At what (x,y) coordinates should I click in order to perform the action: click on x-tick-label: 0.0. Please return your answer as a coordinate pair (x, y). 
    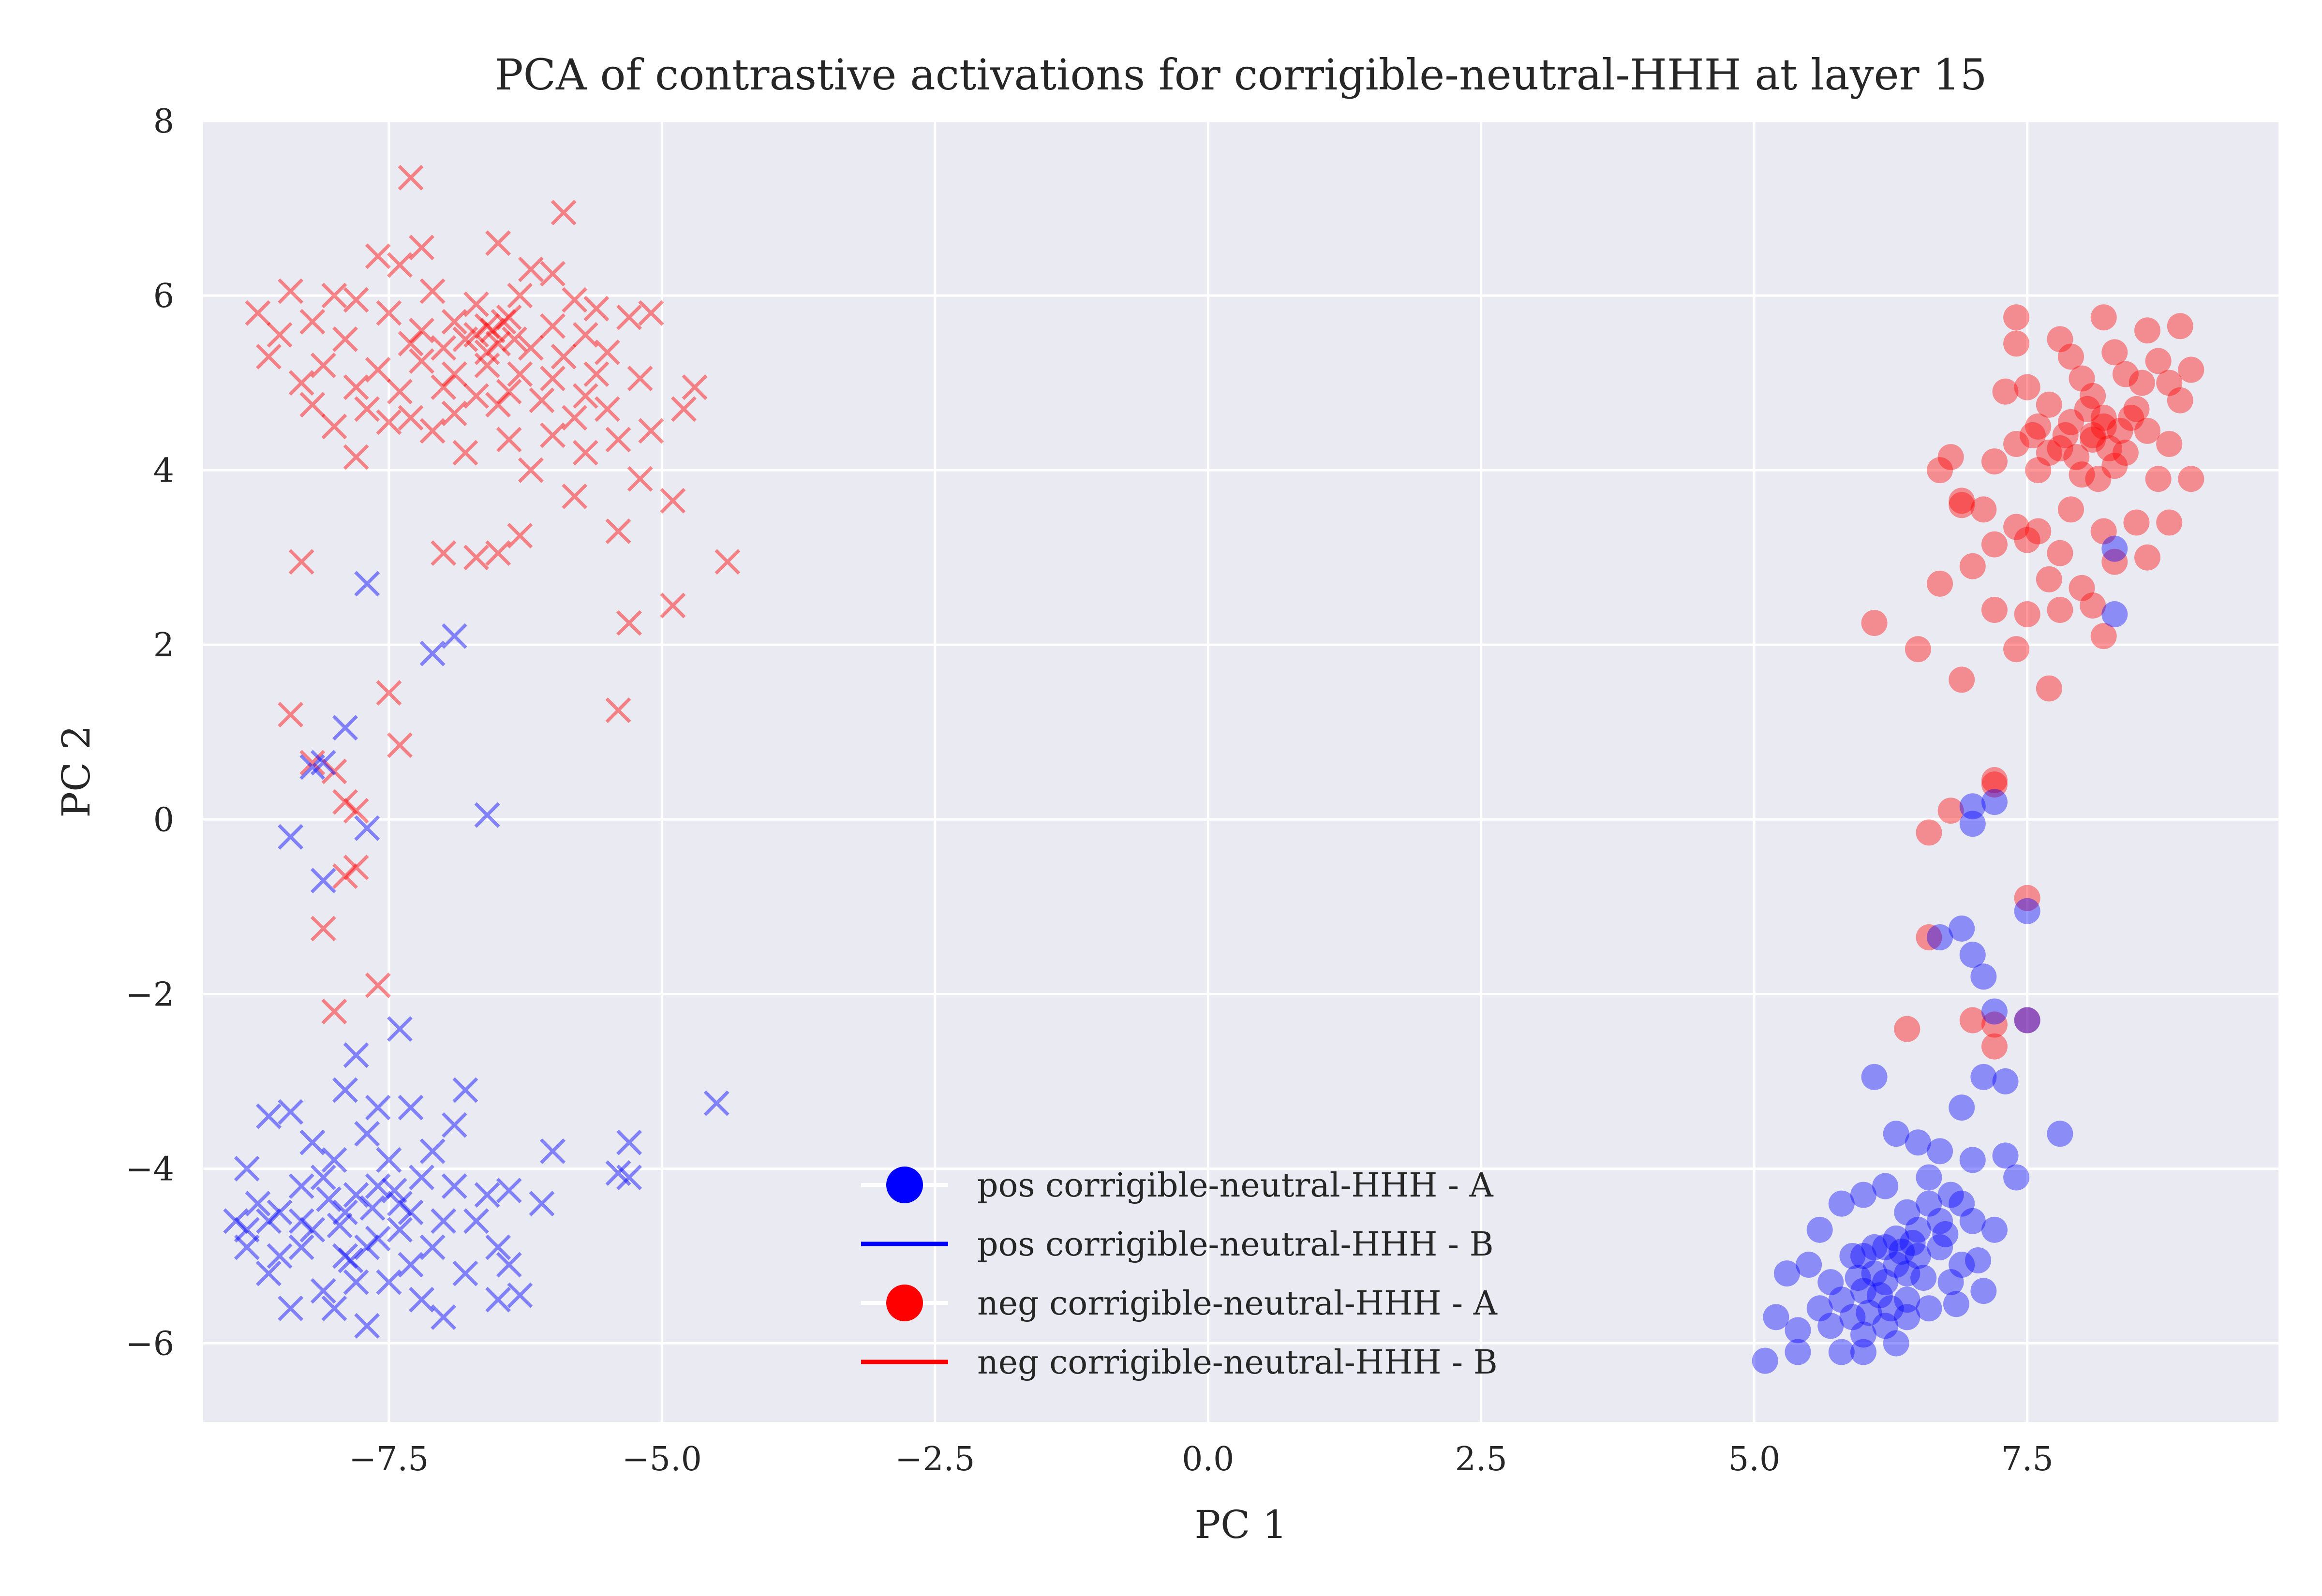
    Looking at the image, I should click on (1208, 1459).